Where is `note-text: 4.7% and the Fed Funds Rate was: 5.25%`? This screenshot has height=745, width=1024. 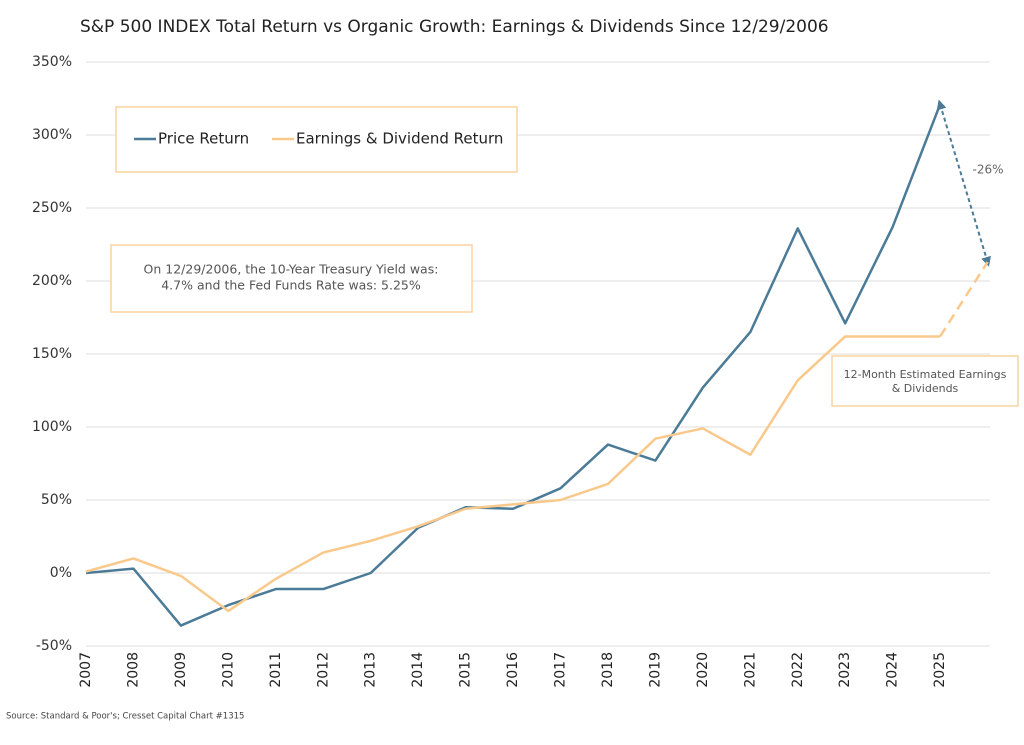
note-text: 4.7% and the Fed Funds Rate was: 5.25% is located at coordinates (291, 285).